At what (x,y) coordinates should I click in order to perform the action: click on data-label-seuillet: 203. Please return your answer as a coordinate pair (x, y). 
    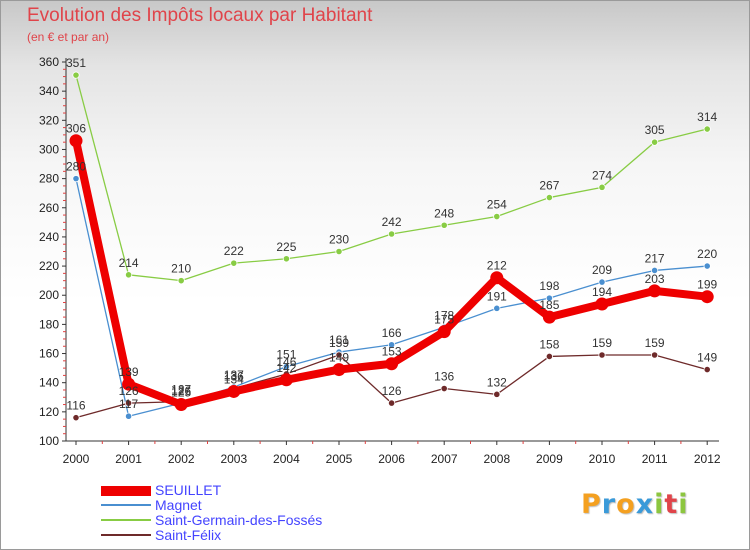
    Looking at the image, I should click on (655, 279).